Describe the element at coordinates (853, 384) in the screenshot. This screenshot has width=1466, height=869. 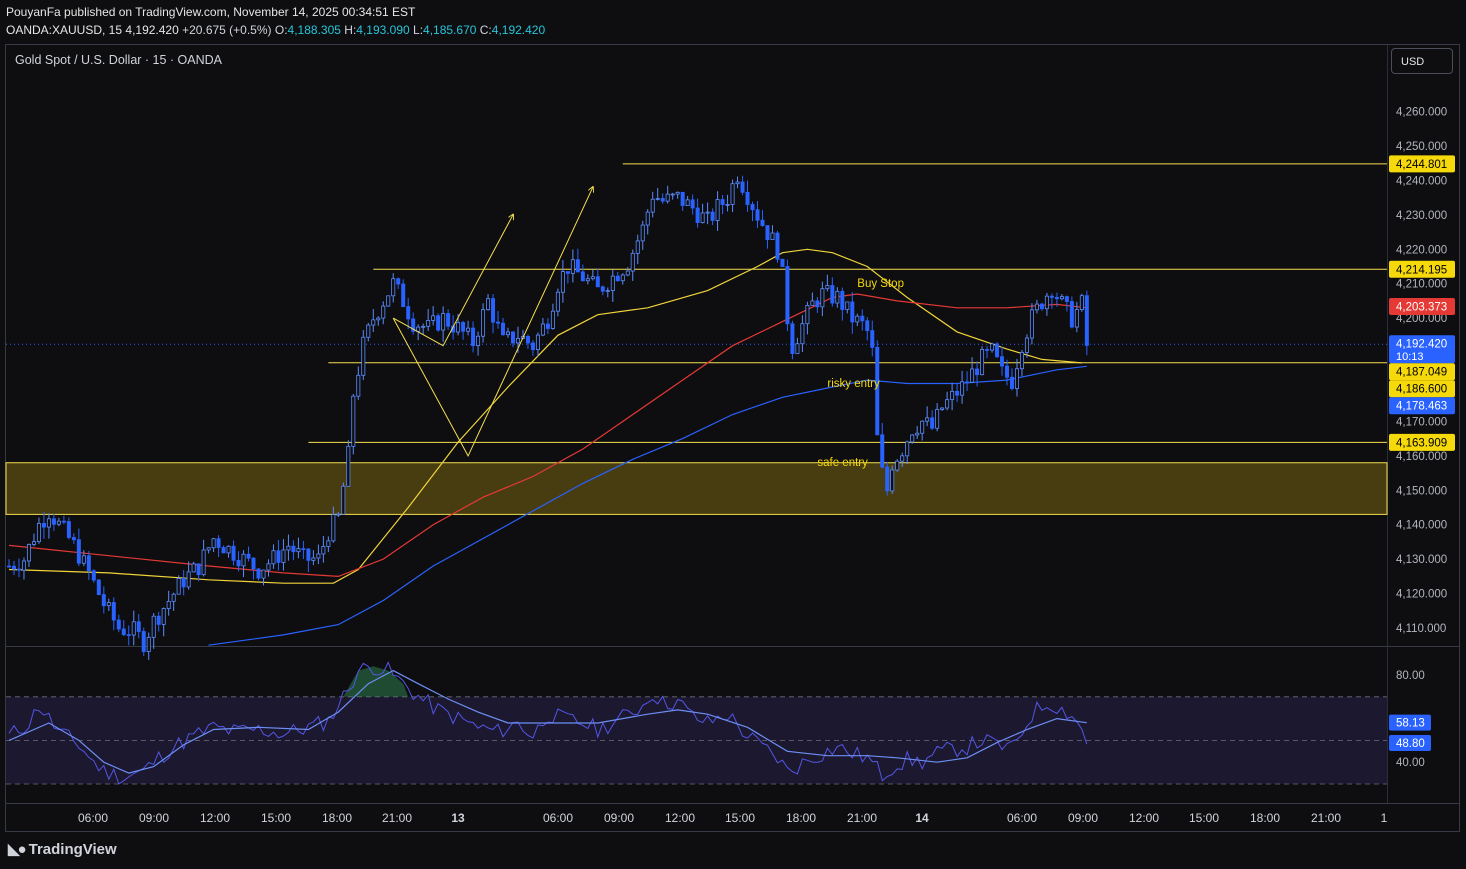
I see `annotation-label: risky entry` at that location.